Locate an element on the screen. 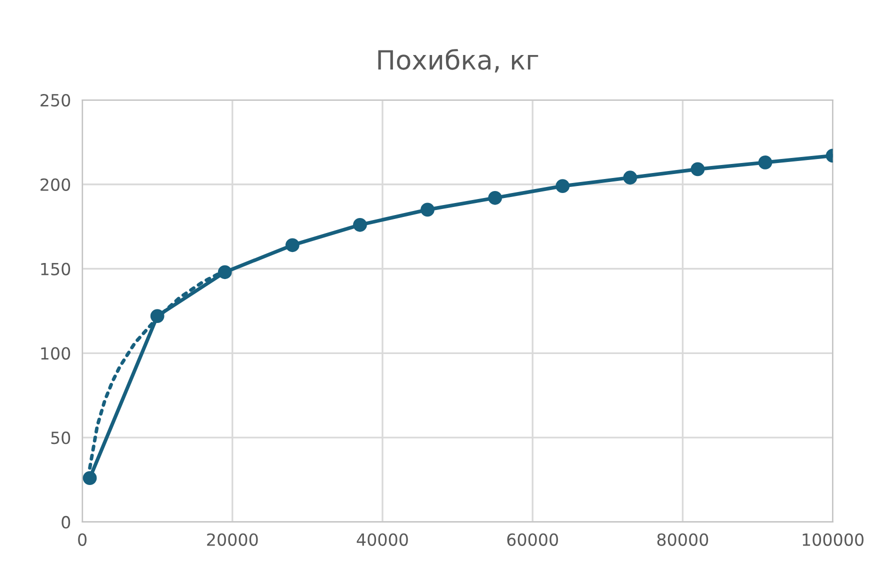  y-tick-label: 0 is located at coordinates (66, 522).